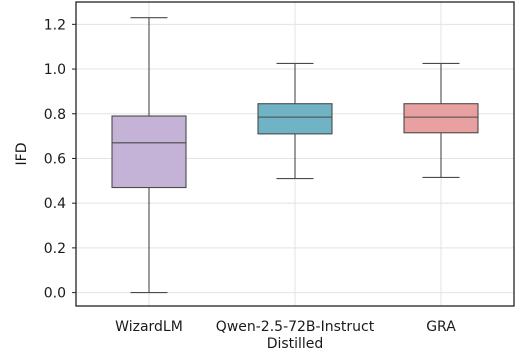 This screenshot has width=516, height=360. What do you see at coordinates (55, 294) in the screenshot?
I see `y-tick-label: 0.0` at bounding box center [55, 294].